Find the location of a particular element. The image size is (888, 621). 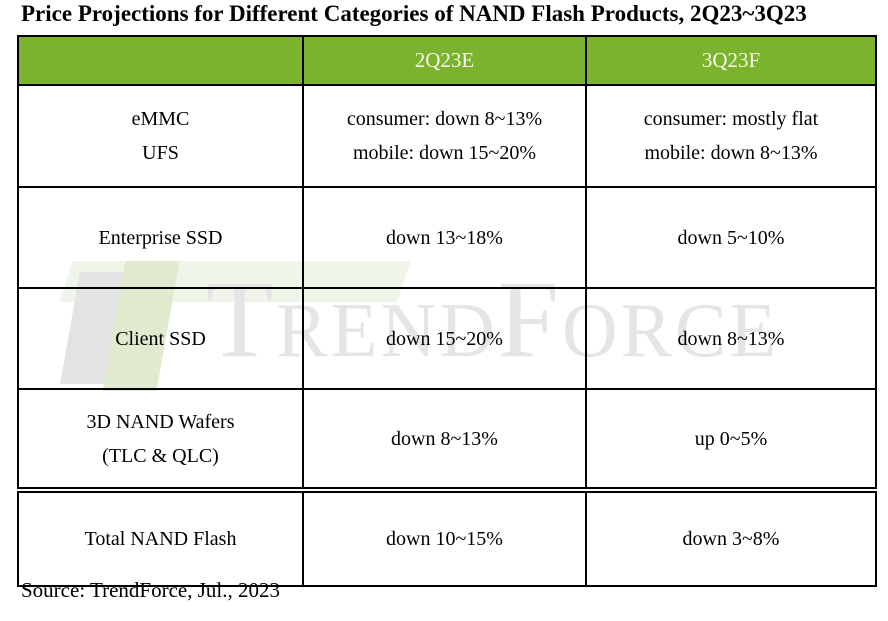

category-line: UFS is located at coordinates (160, 153).